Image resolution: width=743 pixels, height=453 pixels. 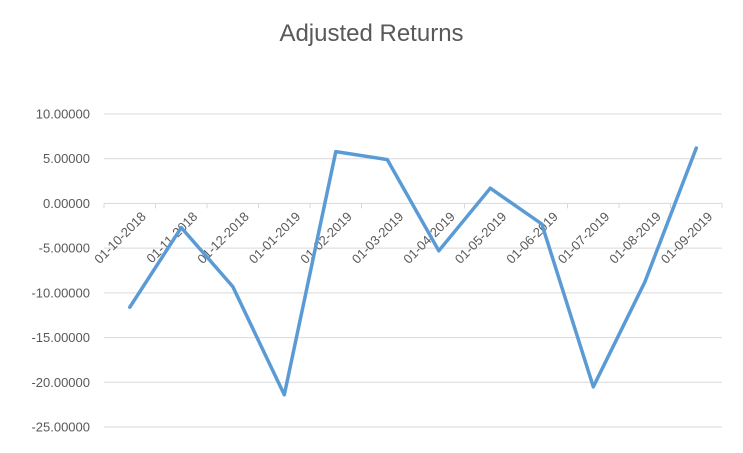 What do you see at coordinates (223, 238) in the screenshot?
I see `x-tick-label: 01-12-2018` at bounding box center [223, 238].